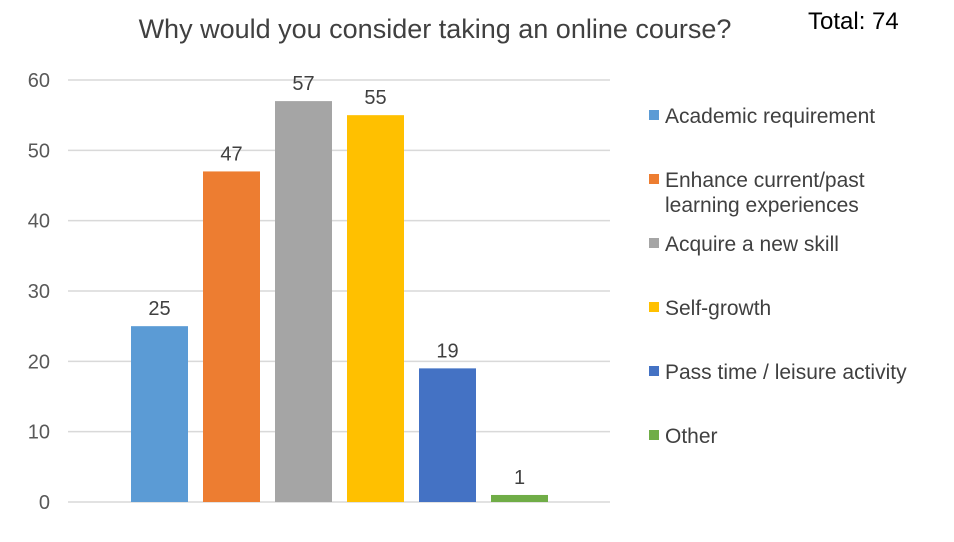 The width and height of the screenshot is (954, 542). Describe the element at coordinates (770, 116) in the screenshot. I see `legend-label: Academic requirement` at that location.